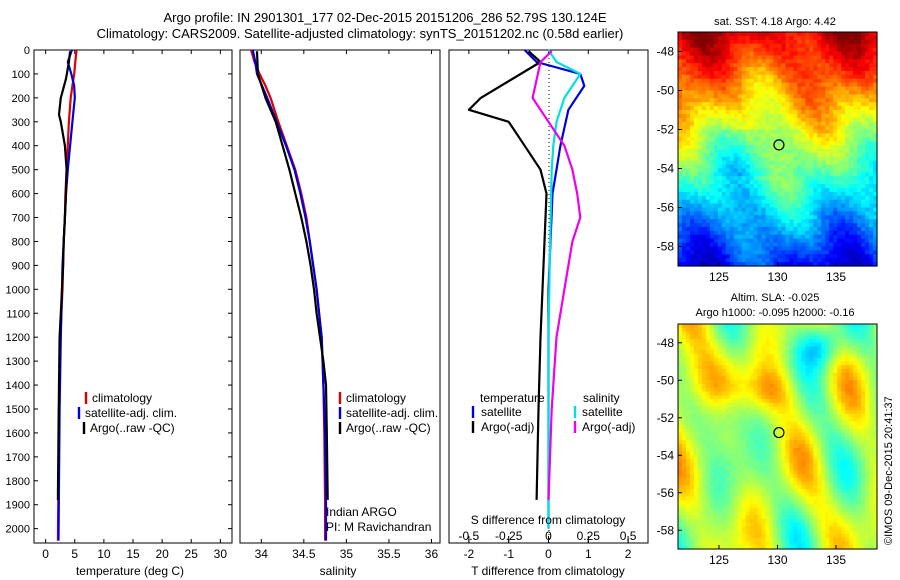  I want to click on legend-climatology: climatology, so click(376, 398).